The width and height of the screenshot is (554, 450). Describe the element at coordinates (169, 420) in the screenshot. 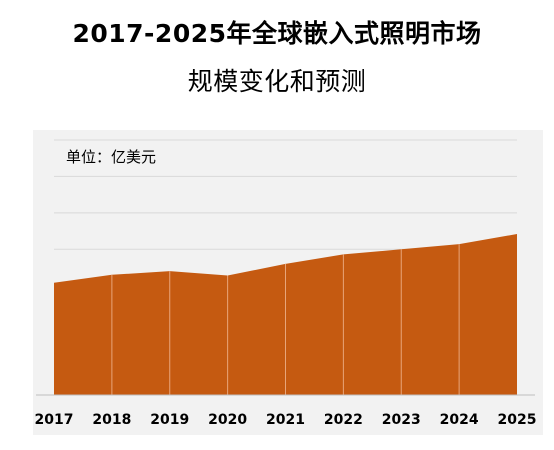

I see `x-tick-label-2019: 2019` at that location.